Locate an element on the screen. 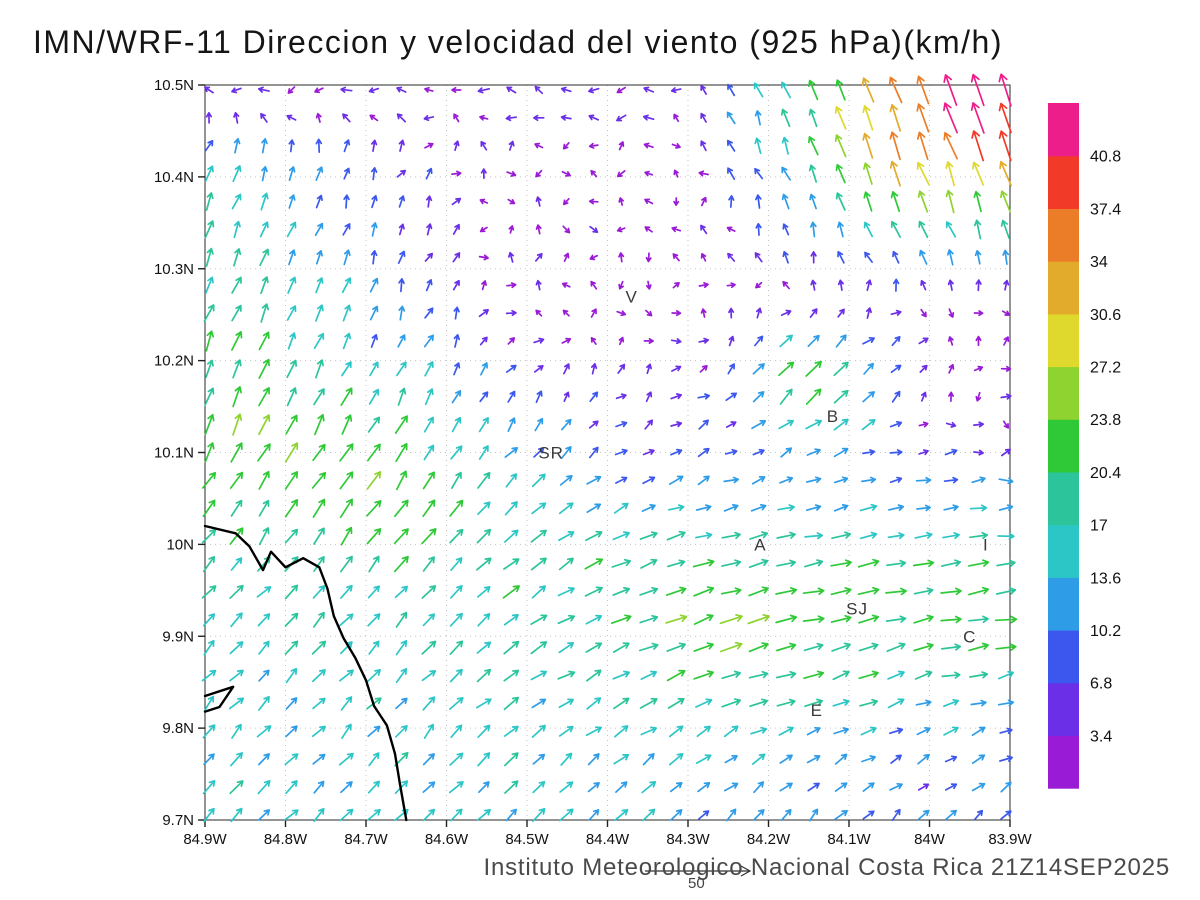 The width and height of the screenshot is (1200, 900). lon-tick-label: 84.3W is located at coordinates (688, 839).